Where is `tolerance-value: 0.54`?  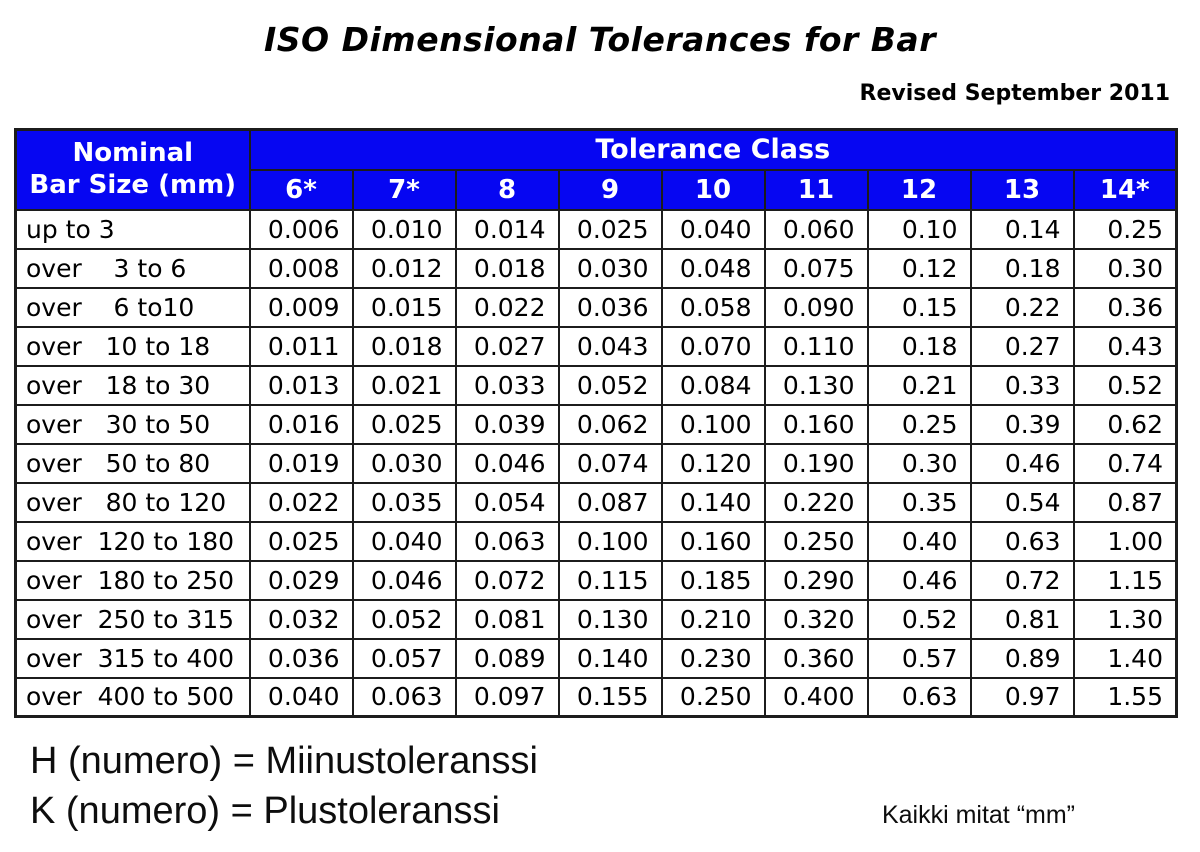 tolerance-value: 0.54 is located at coordinates (1022, 502).